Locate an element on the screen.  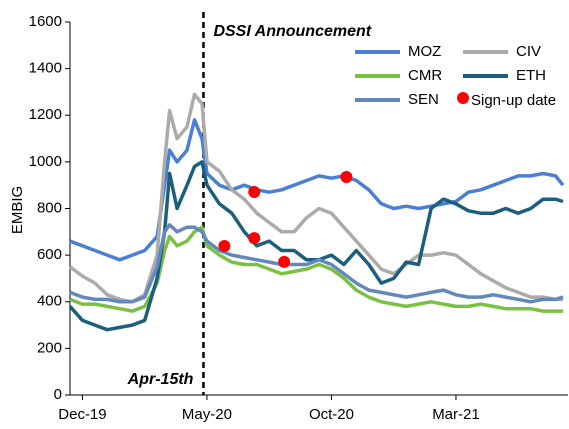
x-tick-label: May-20 is located at coordinates (207, 414).